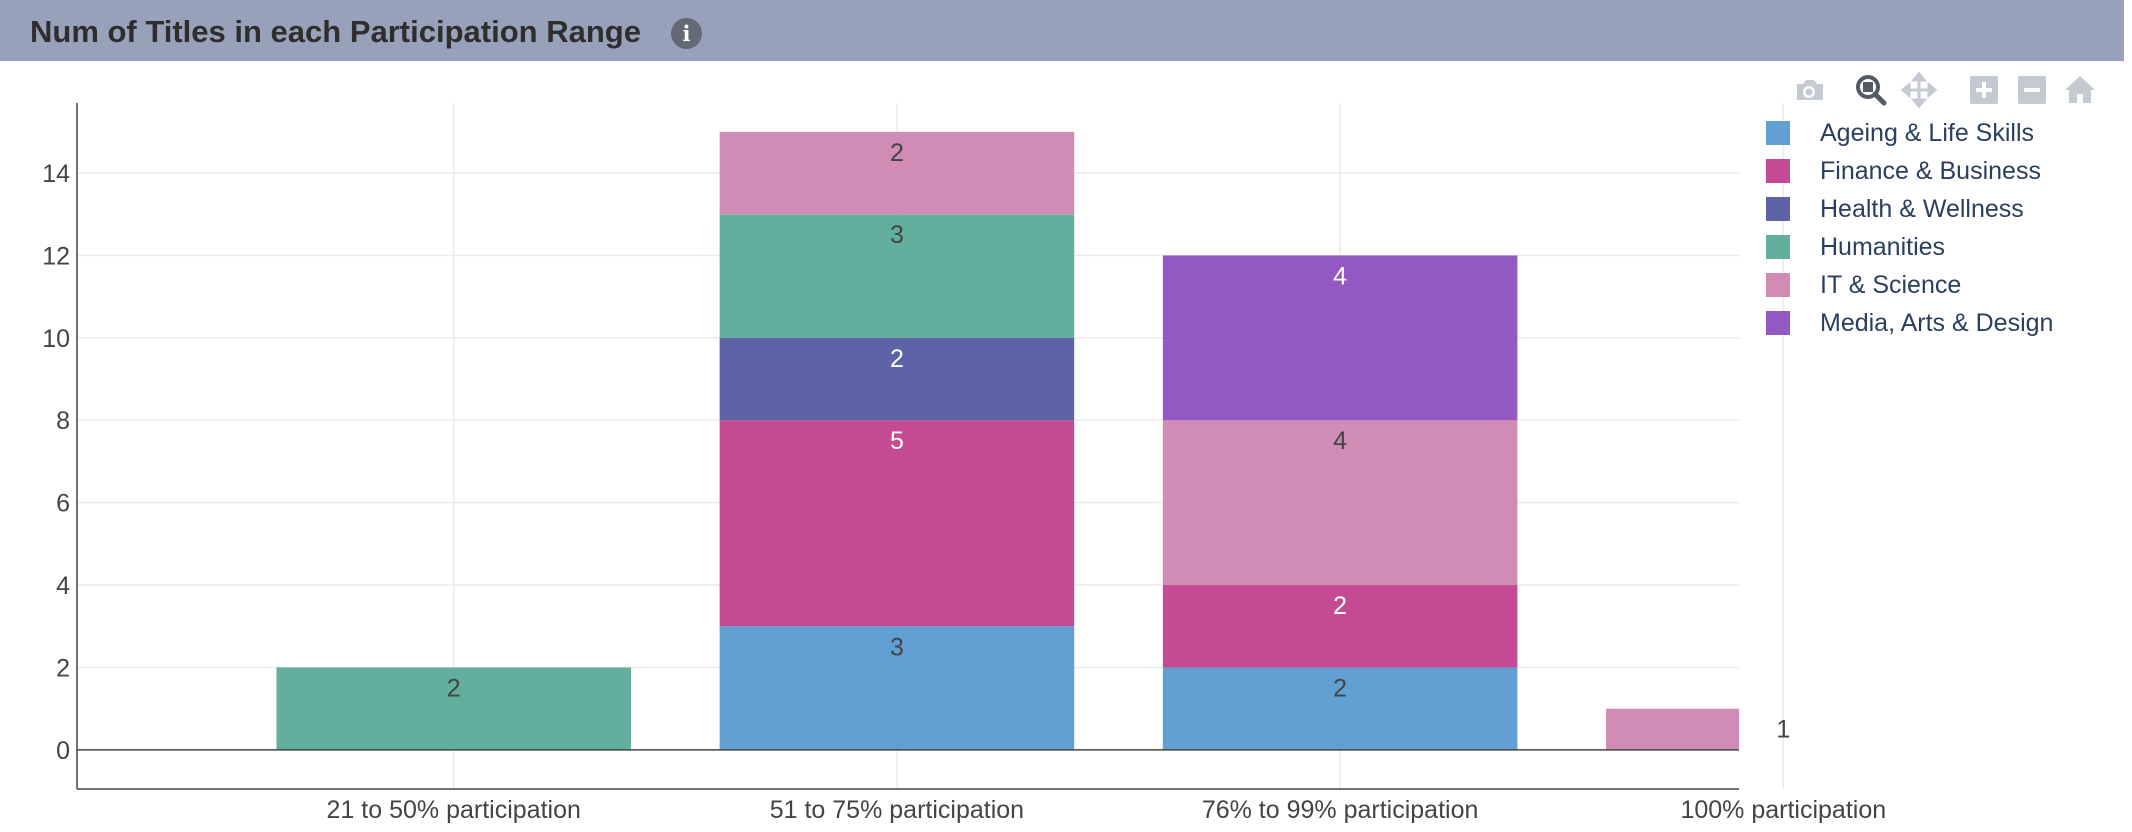 This screenshot has height=832, width=2132. Describe the element at coordinates (1783, 810) in the screenshot. I see `x-tick-label: 100% participation` at that location.